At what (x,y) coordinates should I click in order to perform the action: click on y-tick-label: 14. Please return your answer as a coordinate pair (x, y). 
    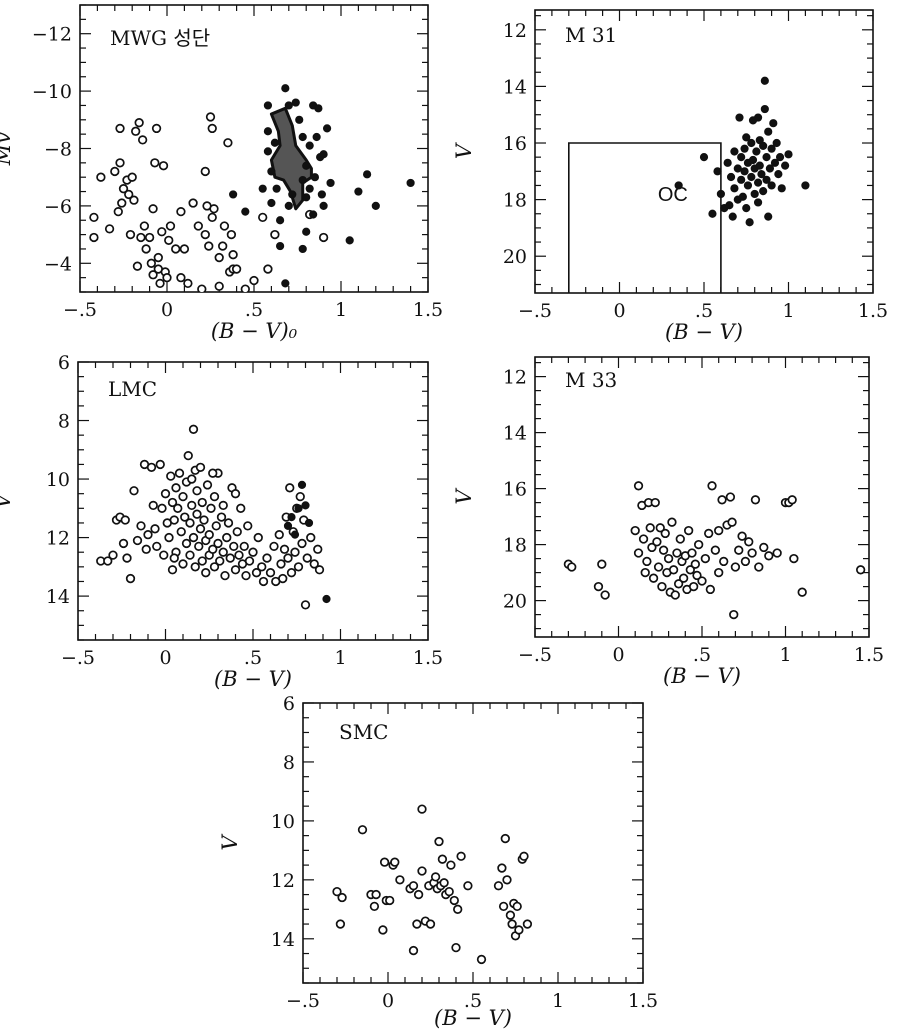
    Looking at the image, I should click on (58, 597).